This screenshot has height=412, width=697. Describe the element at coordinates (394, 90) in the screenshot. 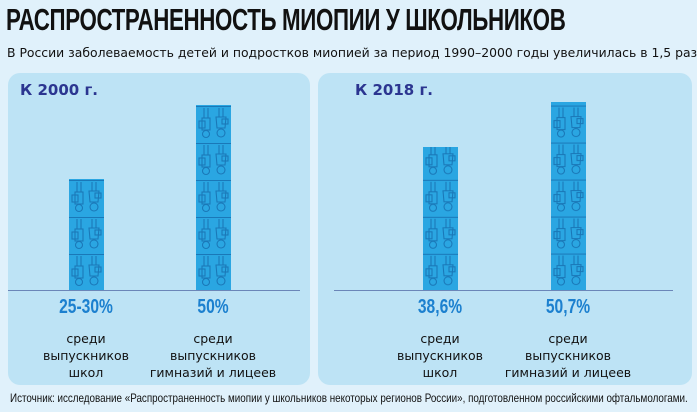

I see `panel-title: К 2018 г.` at that location.